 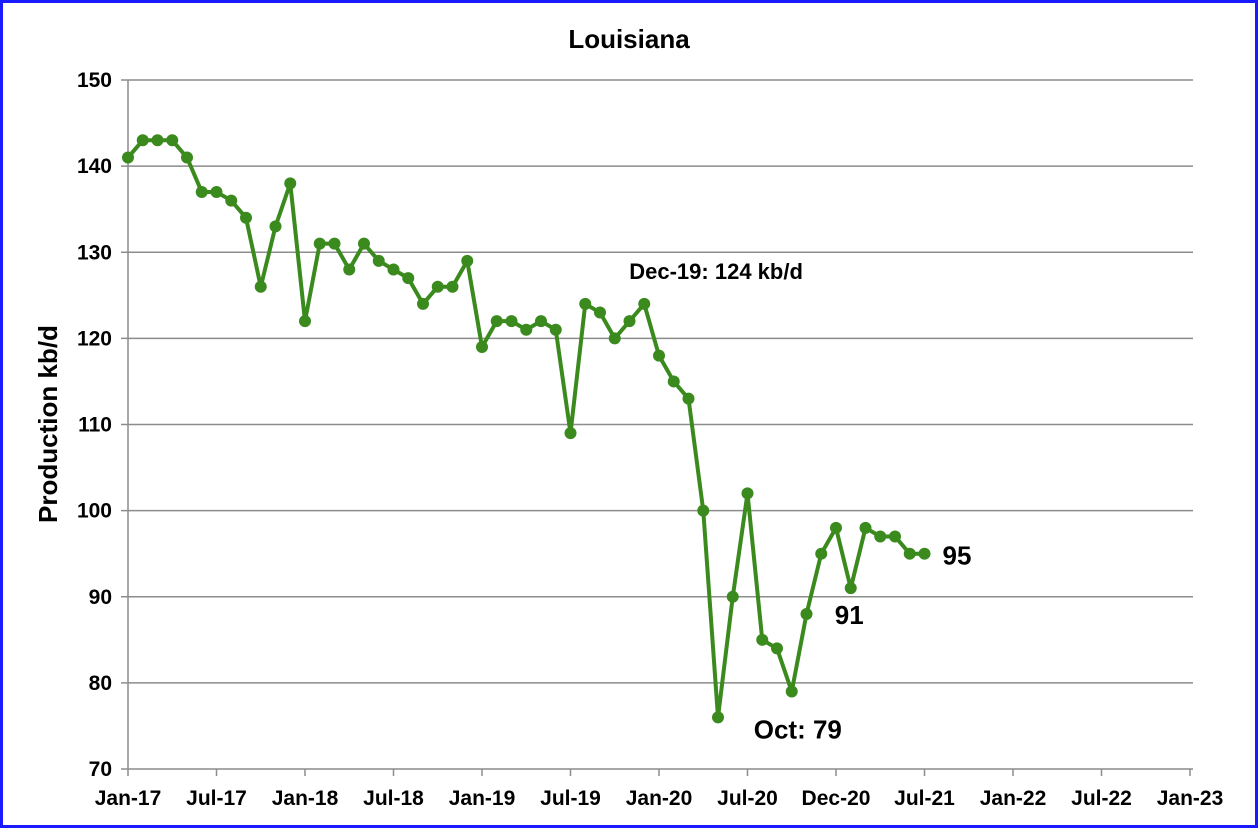 What do you see at coordinates (48, 424) in the screenshot?
I see `y-axis-label: Production kb/d` at bounding box center [48, 424].